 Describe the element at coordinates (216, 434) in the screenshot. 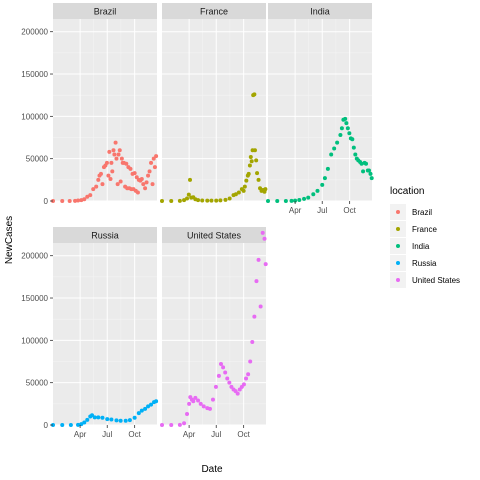

I see `x-tick-label: Jul` at that location.